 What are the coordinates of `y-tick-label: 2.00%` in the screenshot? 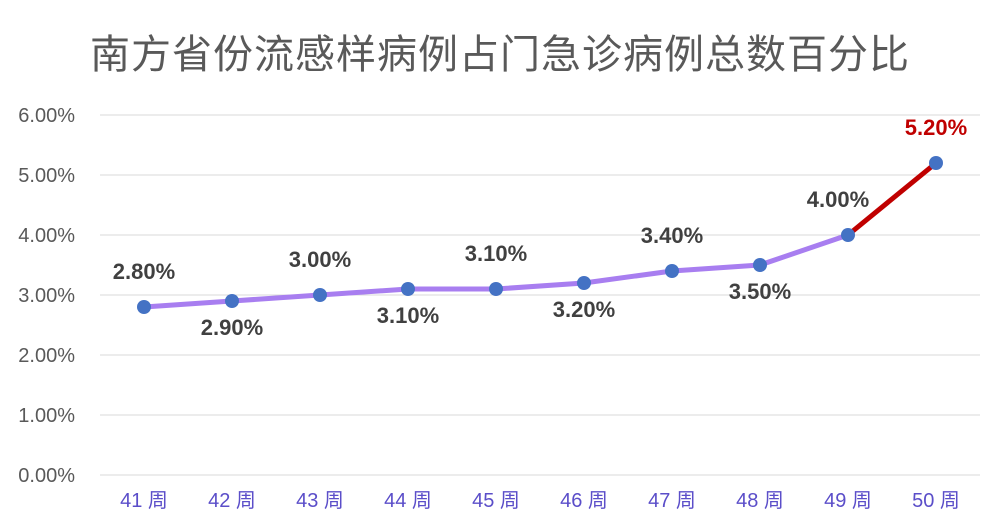 It's located at (46, 356).